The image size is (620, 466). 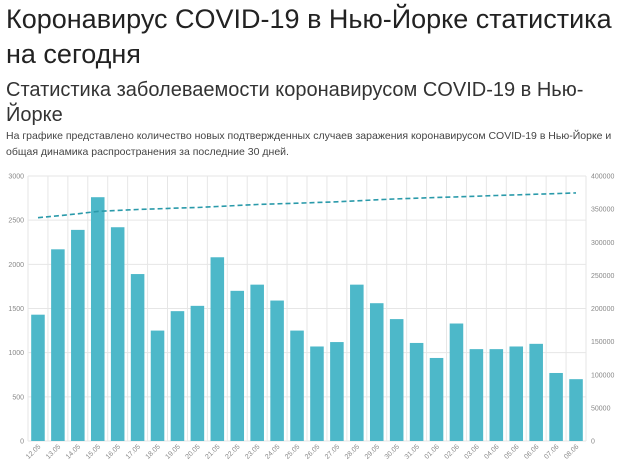 What do you see at coordinates (153, 451) in the screenshot?
I see `x-tick-label: 18.05` at bounding box center [153, 451].